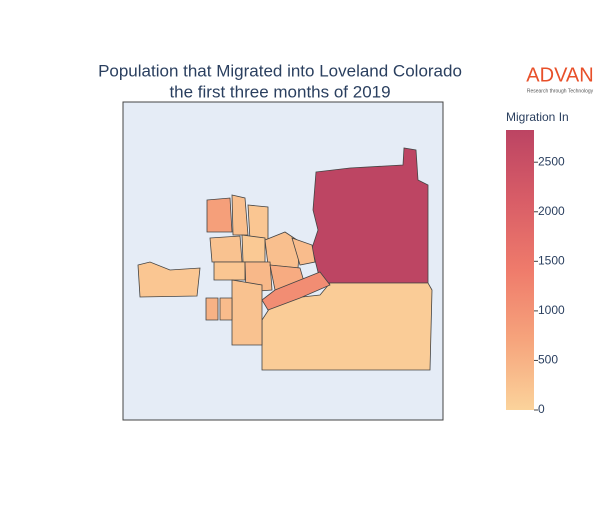 This screenshot has height=505, width=600. Describe the element at coordinates (548, 360) in the screenshot. I see `colorbar-tick-label: 500` at that location.